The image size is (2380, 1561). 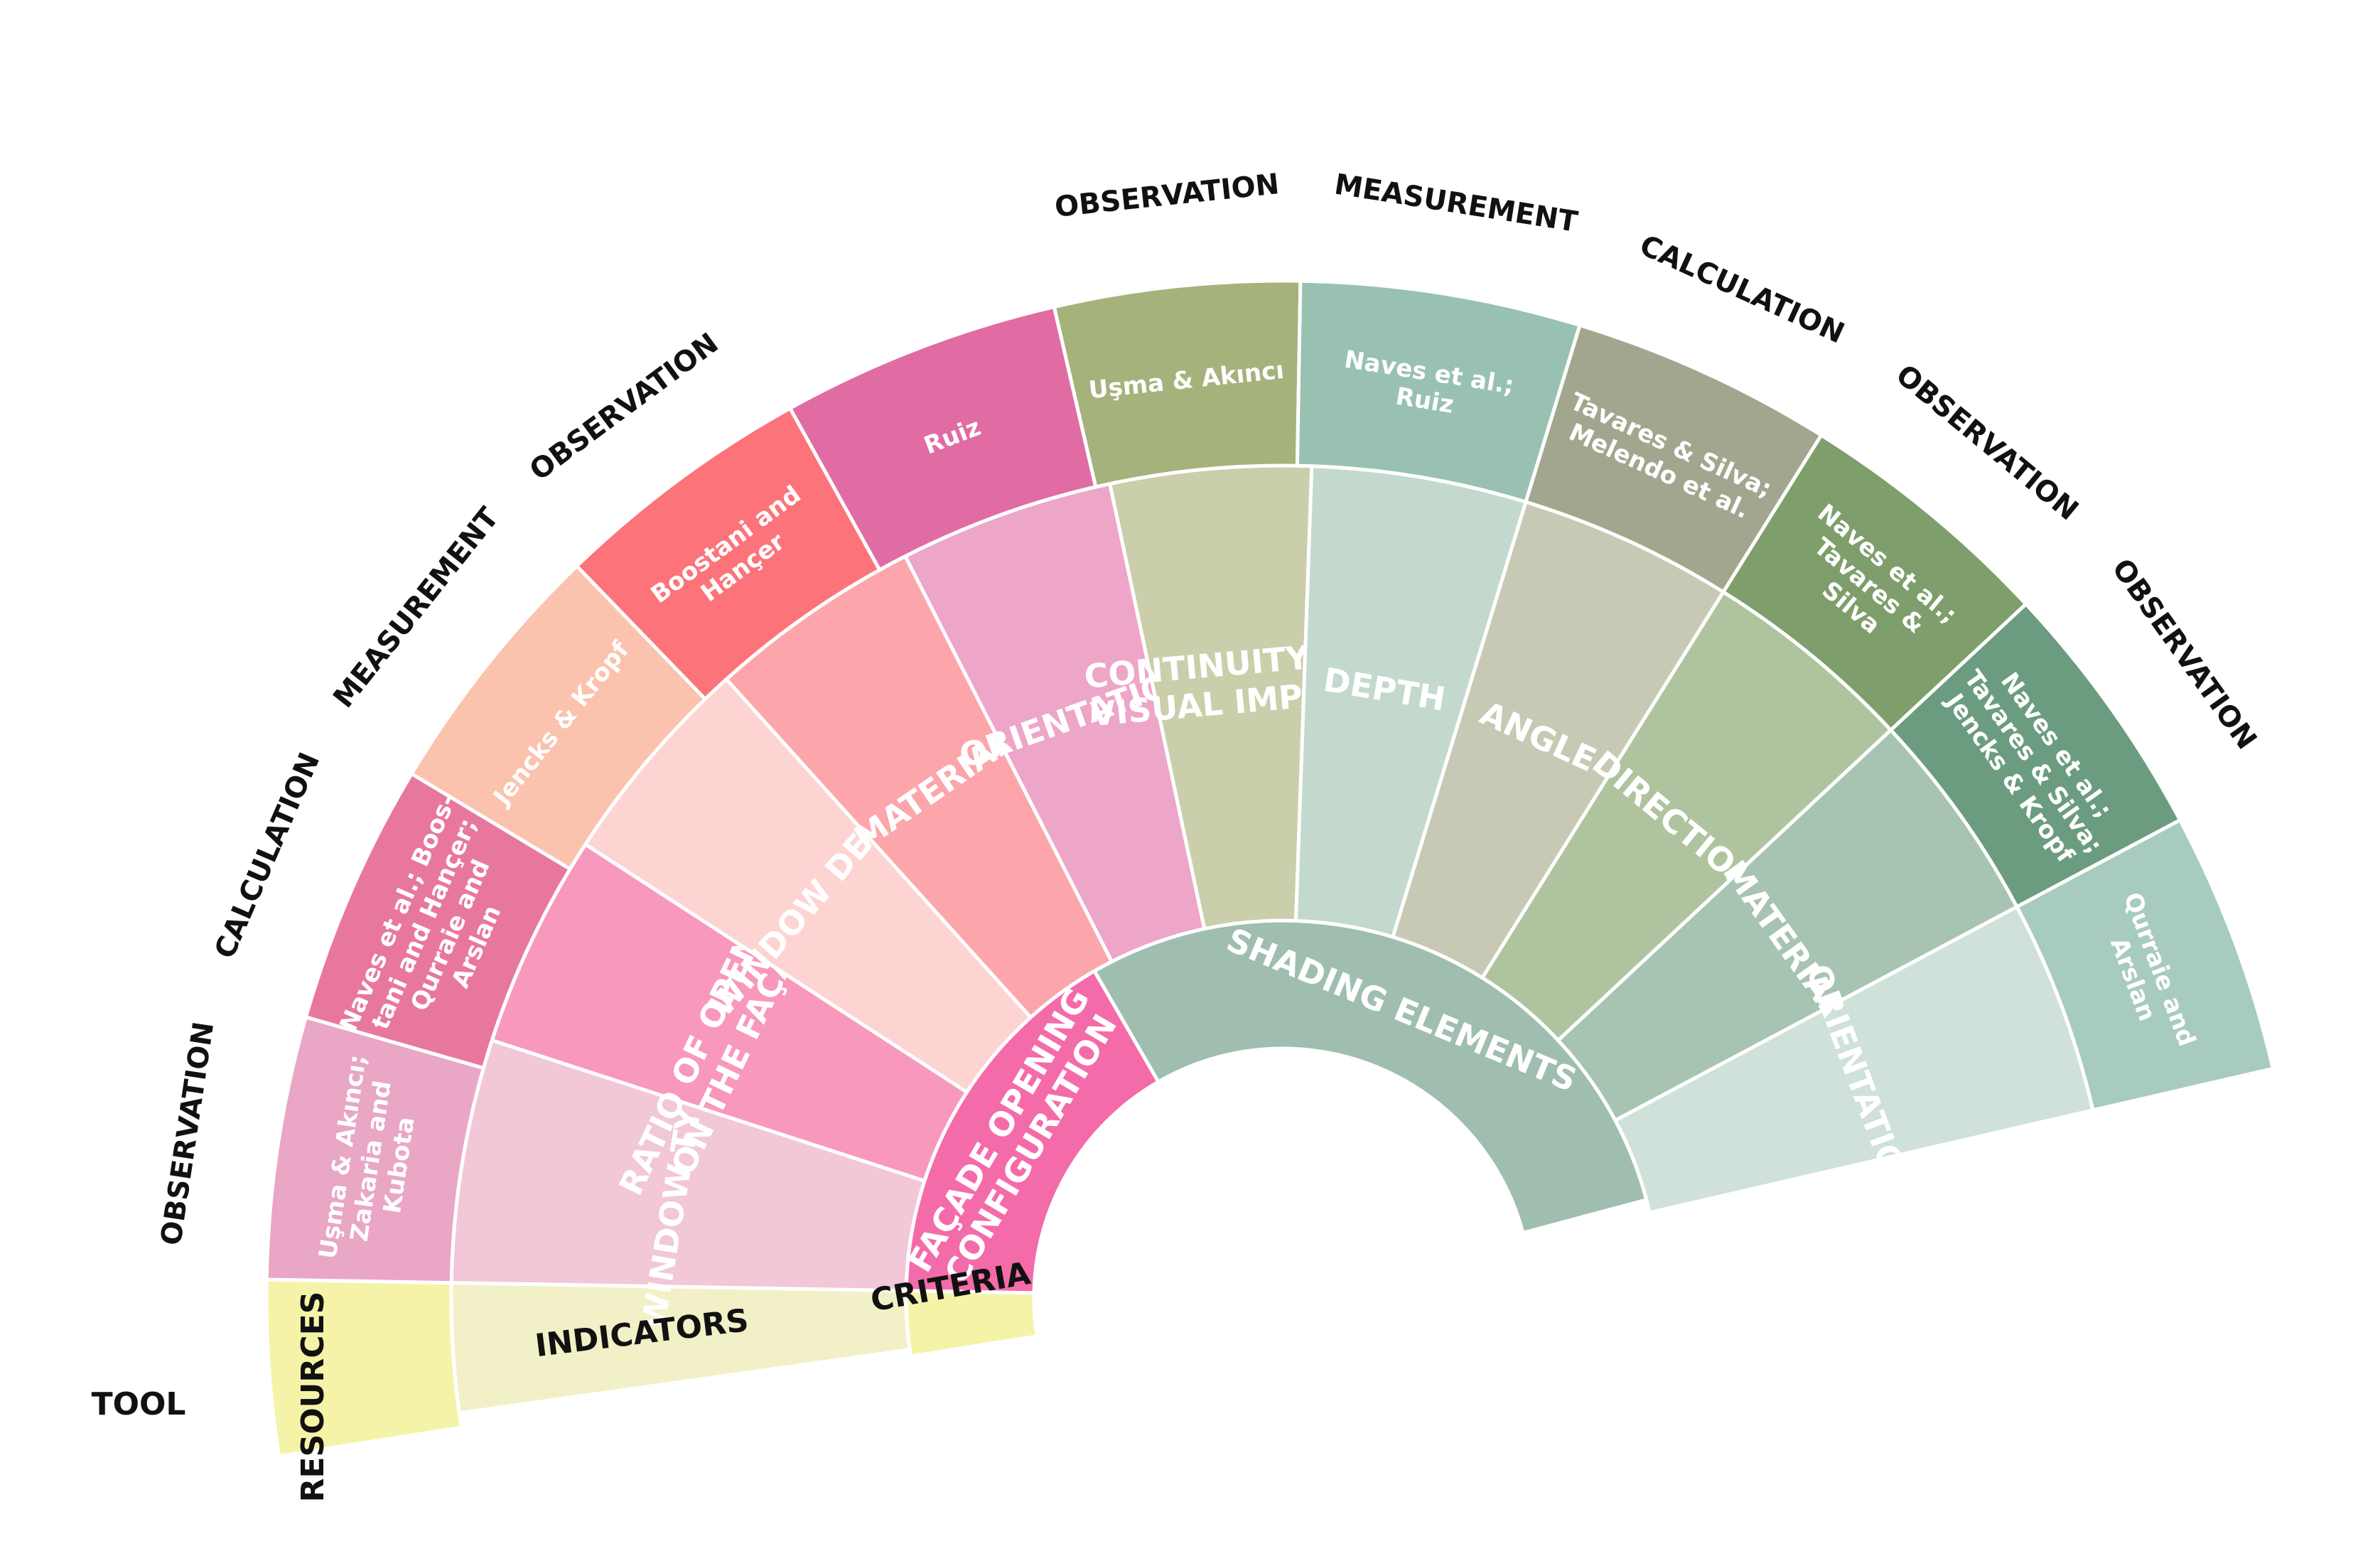 I want to click on tool-label: MEASUREMENT, so click(x=1456, y=203).